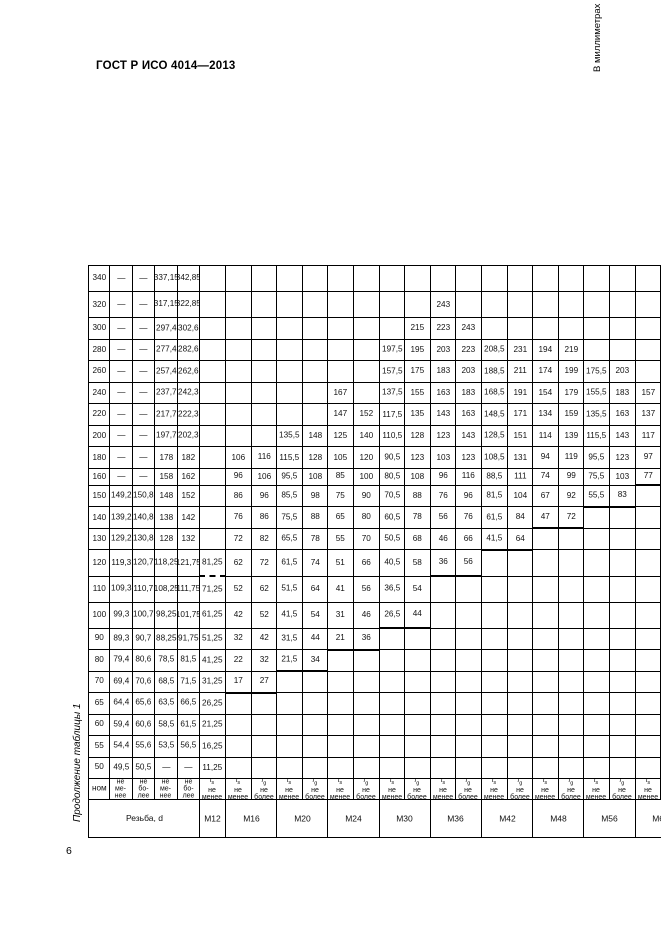 Image resolution: width=661 pixels, height=935 pixels. I want to click on cell-M30g-12: 88, so click(417, 496).